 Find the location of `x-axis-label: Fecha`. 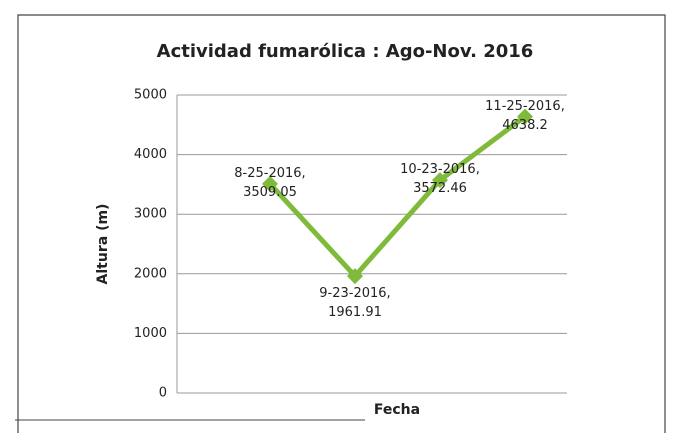

x-axis-label: Fecha is located at coordinates (397, 410).